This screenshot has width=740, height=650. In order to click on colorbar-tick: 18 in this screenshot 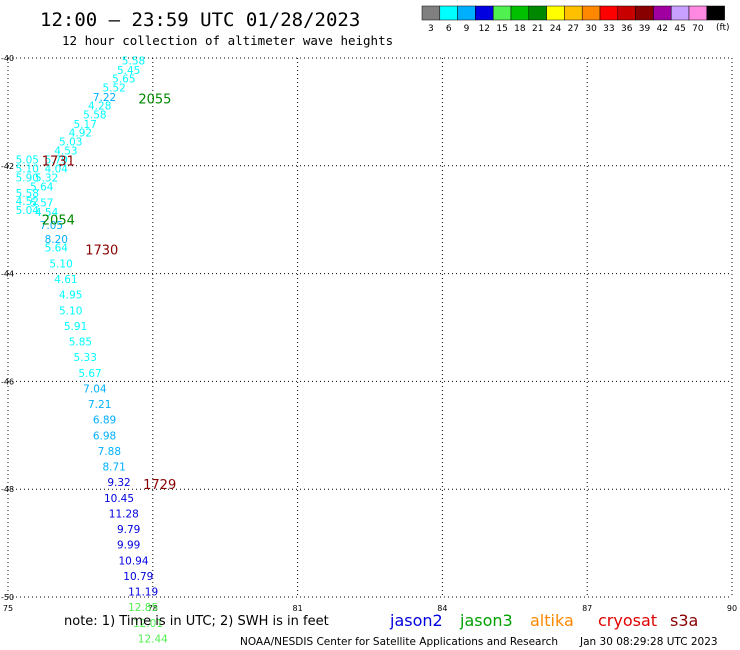, I will do `click(520, 29)`.